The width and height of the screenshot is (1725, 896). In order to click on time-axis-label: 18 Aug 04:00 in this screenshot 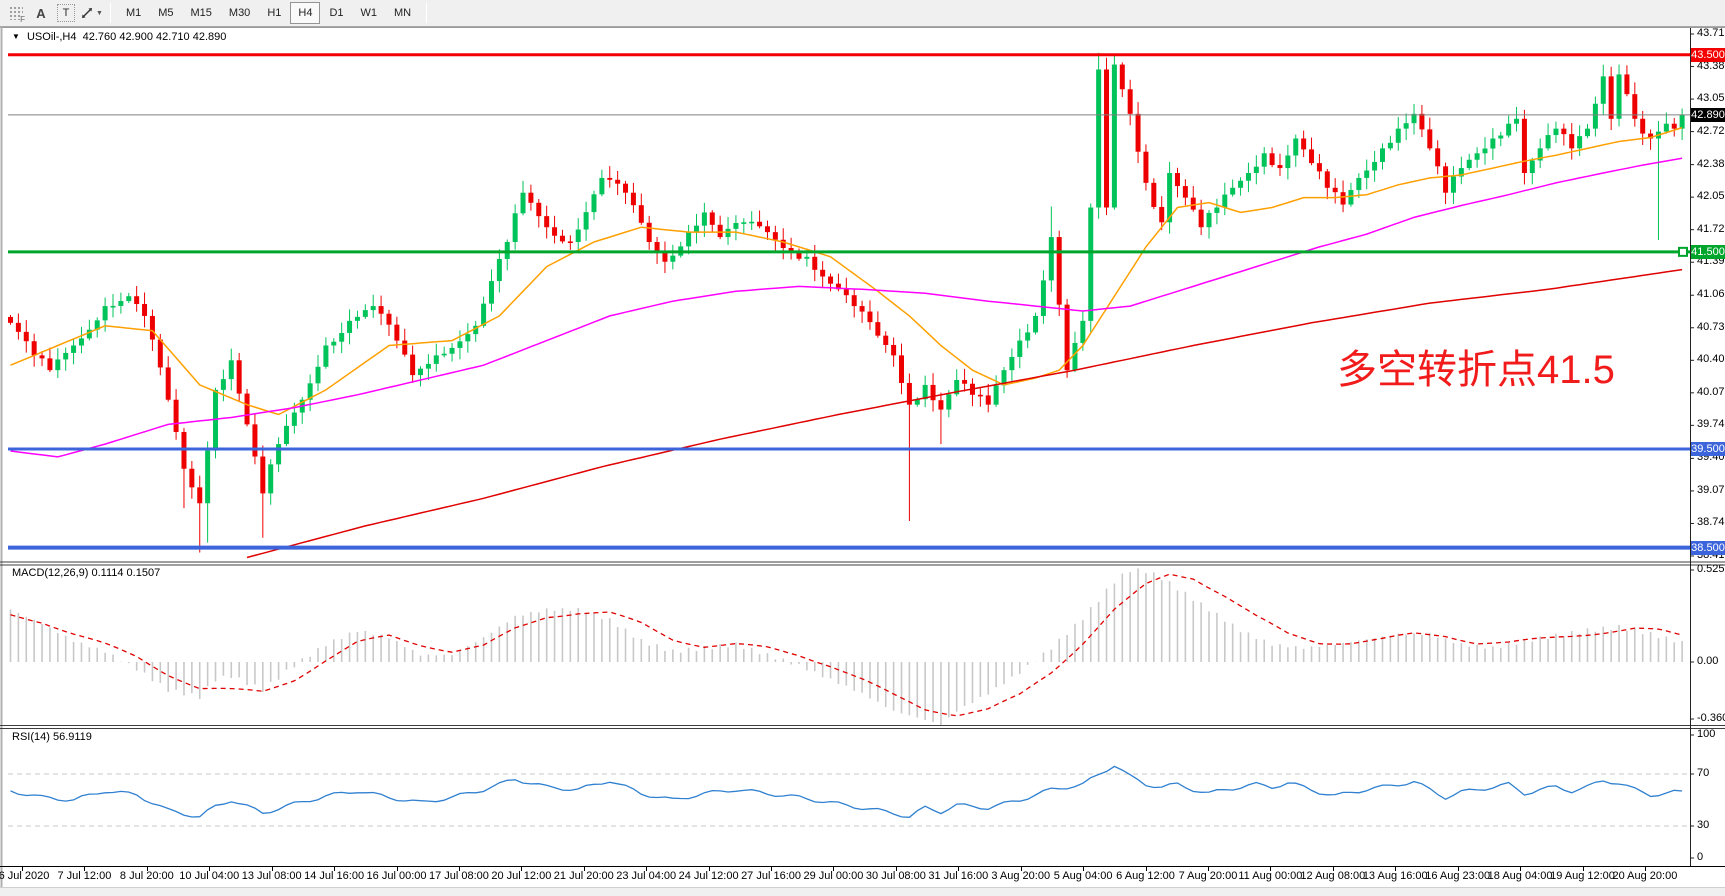, I will do `click(1520, 876)`.